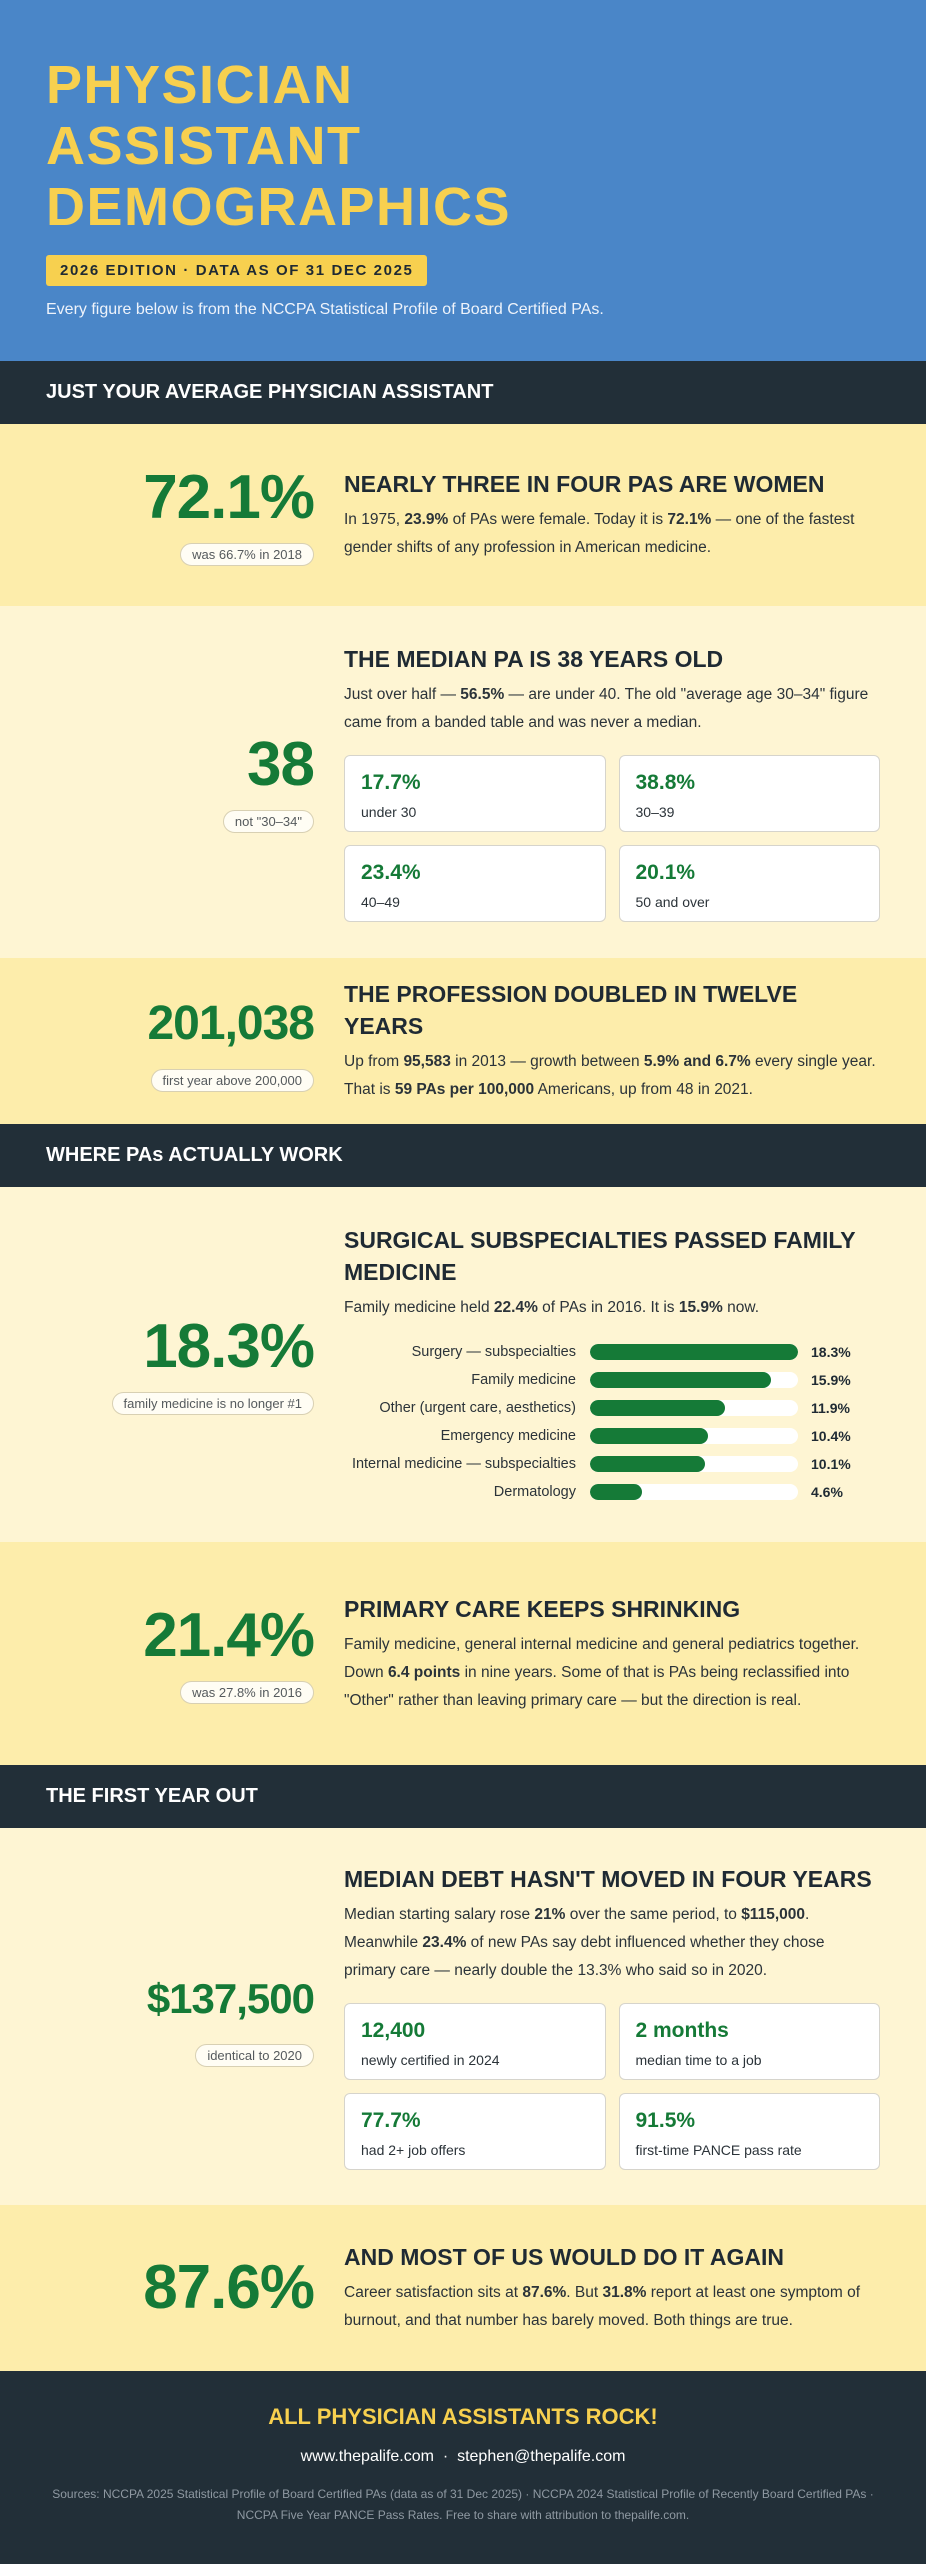  I want to click on edition-badge: 2026 EDITION · DATA AS OF 31 DEC 2025, so click(237, 270).